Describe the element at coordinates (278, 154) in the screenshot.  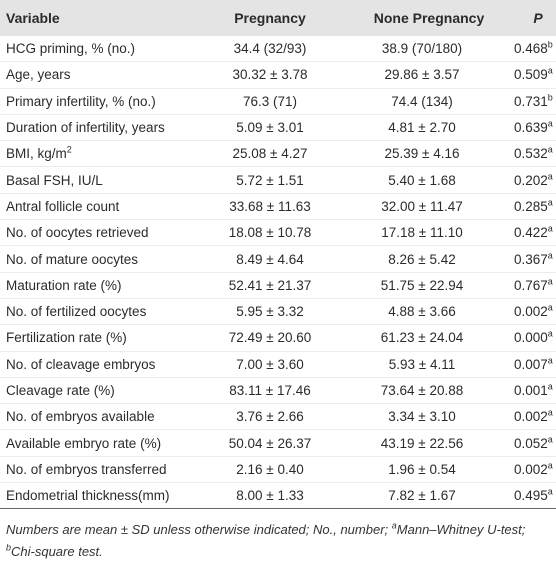
I see `table-row: BMI, kg/m2 25.08 ± 4.27 25.39 ± 4.16 0.532a` at that location.